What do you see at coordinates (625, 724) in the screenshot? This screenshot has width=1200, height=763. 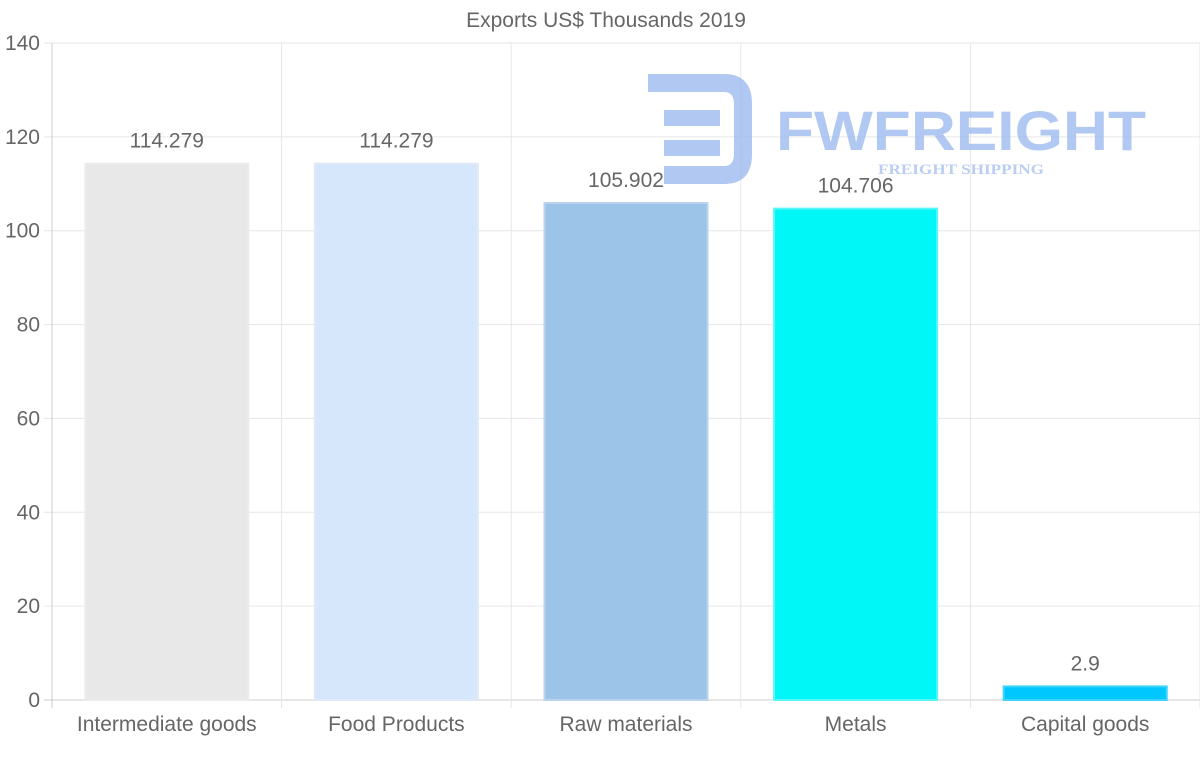 I see `x-tick-label: Raw materials` at bounding box center [625, 724].